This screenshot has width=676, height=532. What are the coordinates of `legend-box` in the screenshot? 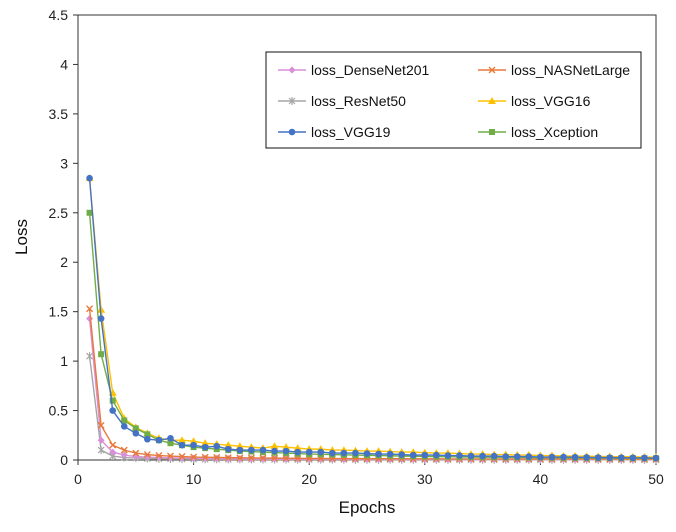 It's located at (453, 100).